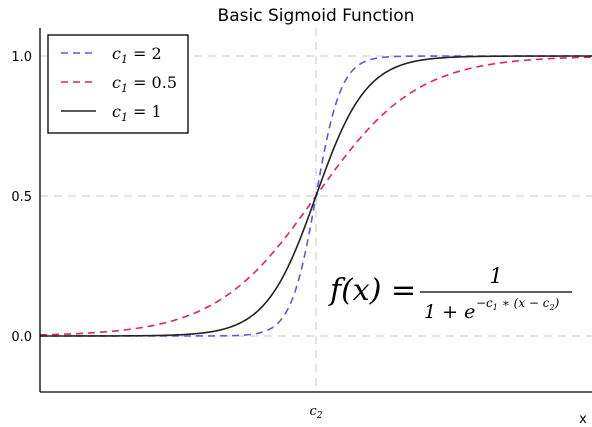  I want to click on formula-numerator: 1, so click(495, 276).